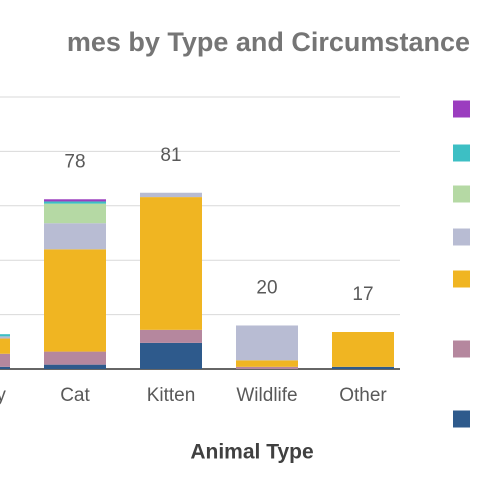 This screenshot has height=480, width=480. Describe the element at coordinates (3, 395) in the screenshot. I see `x-tick-label: Puppy` at that location.